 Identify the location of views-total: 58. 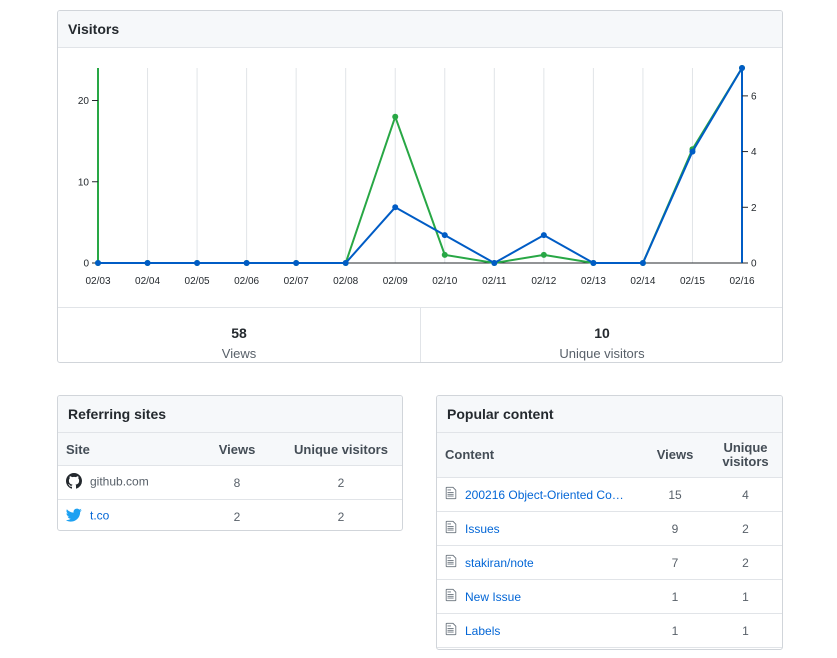
(239, 333).